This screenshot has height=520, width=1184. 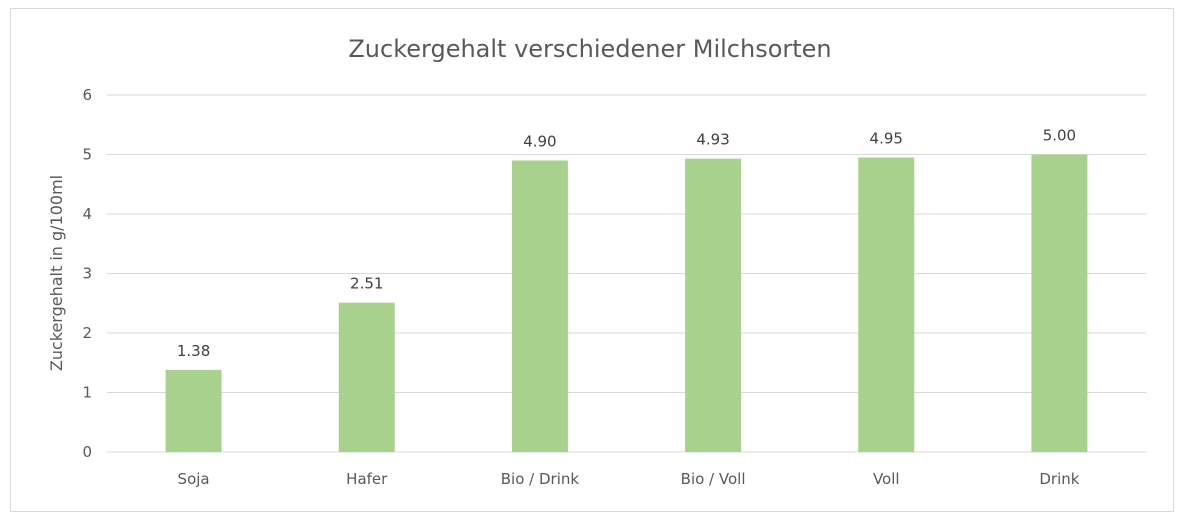 What do you see at coordinates (712, 140) in the screenshot?
I see `data-label: 4.93` at bounding box center [712, 140].